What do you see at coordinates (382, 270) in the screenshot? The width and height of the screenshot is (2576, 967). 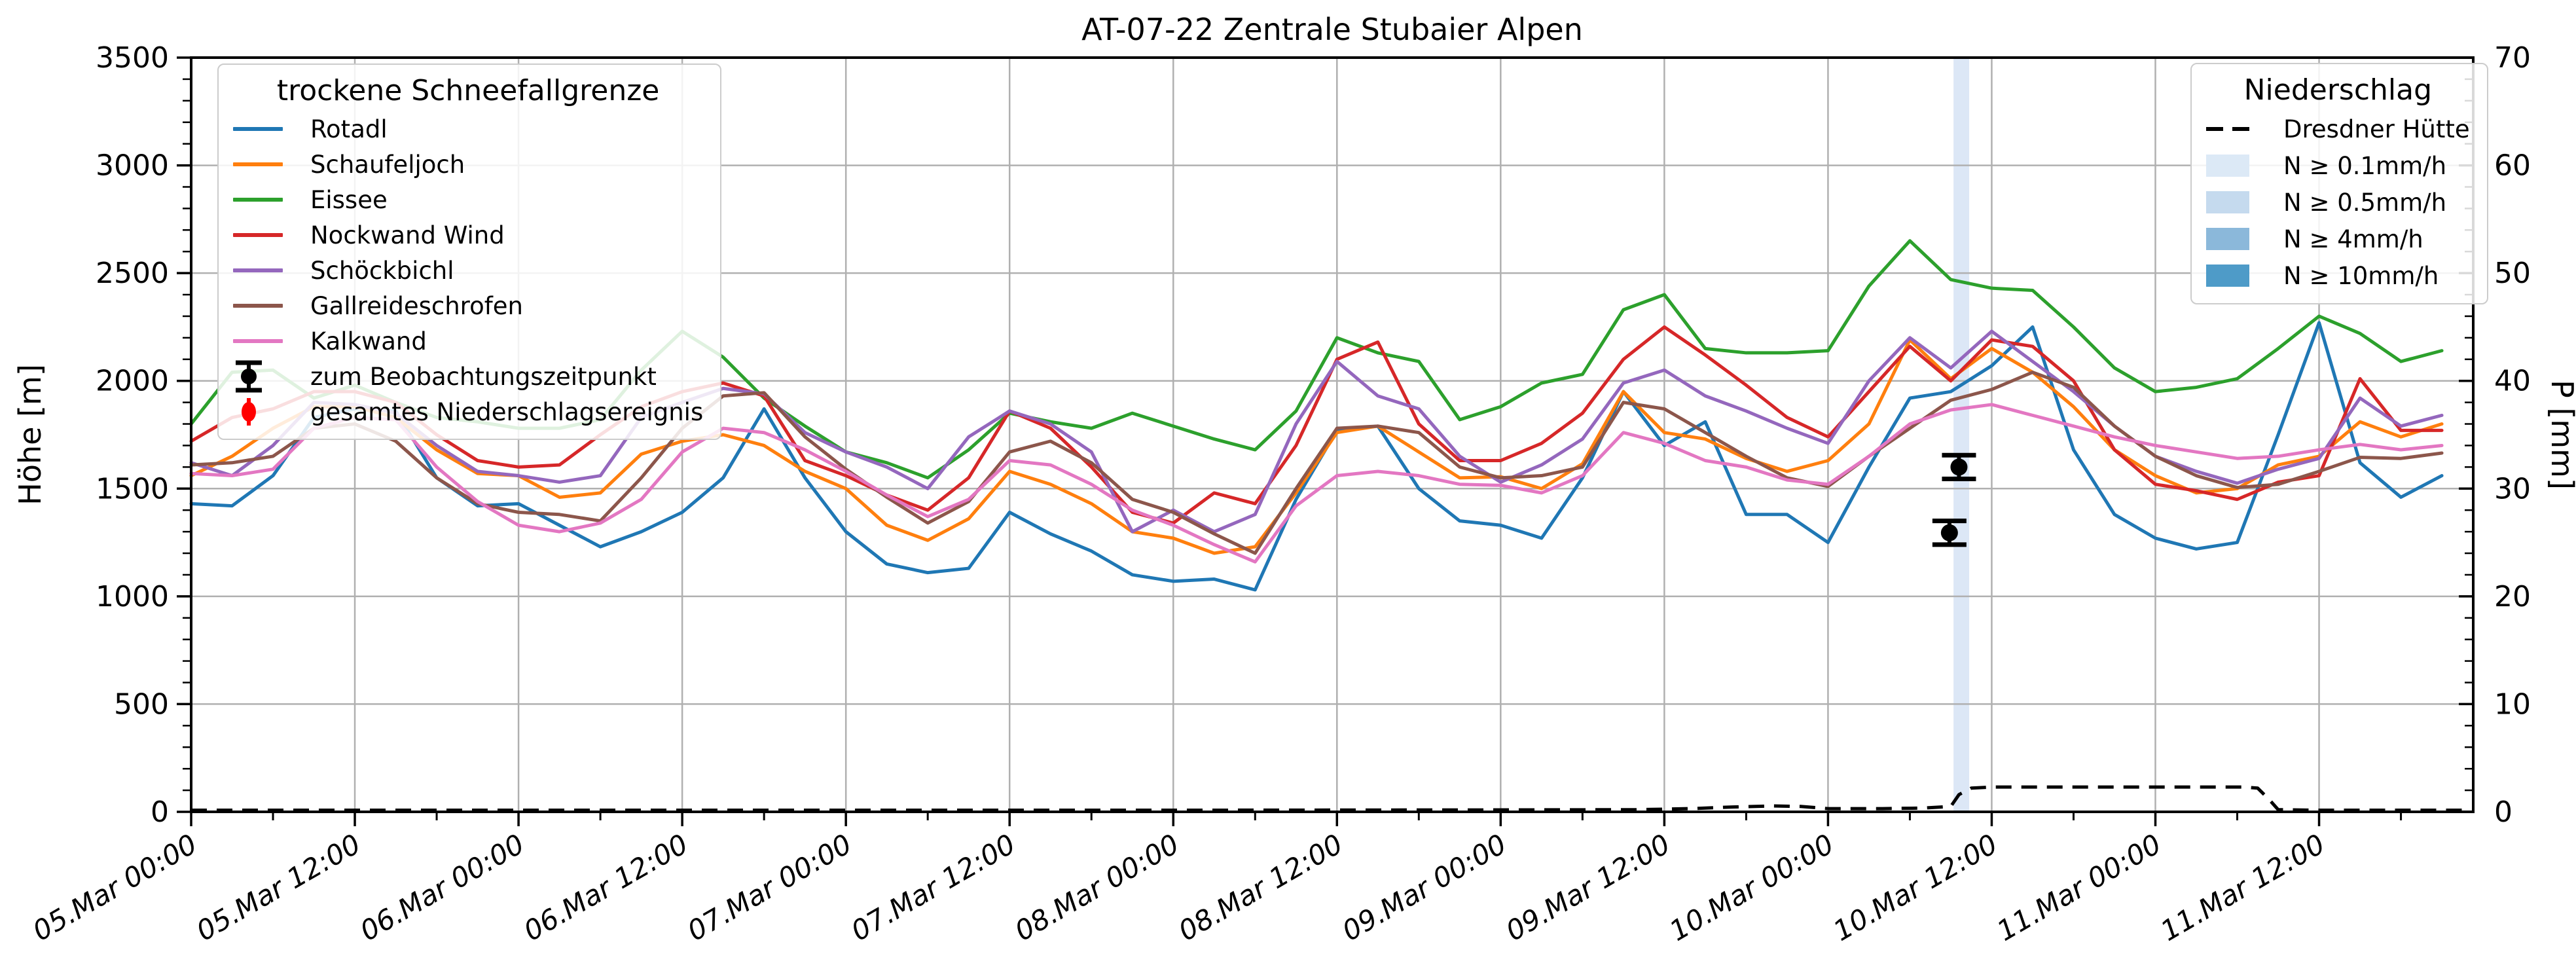 I see `legend-entry-label: Schöckbichl` at bounding box center [382, 270].